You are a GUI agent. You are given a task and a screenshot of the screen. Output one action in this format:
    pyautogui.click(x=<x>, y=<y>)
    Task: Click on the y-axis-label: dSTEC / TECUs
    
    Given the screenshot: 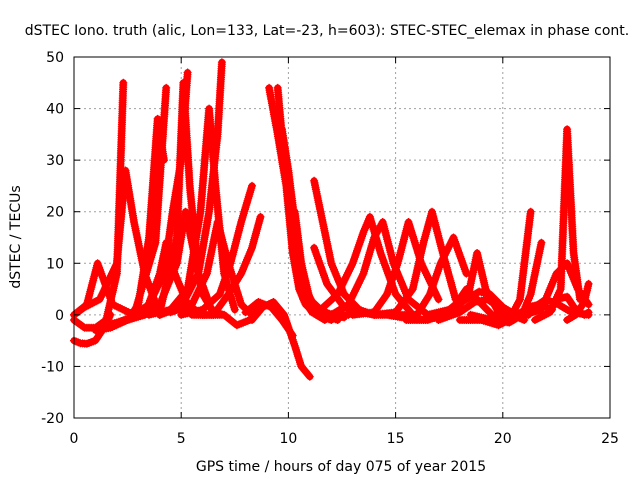 What is the action you would take?
    pyautogui.click(x=16, y=236)
    